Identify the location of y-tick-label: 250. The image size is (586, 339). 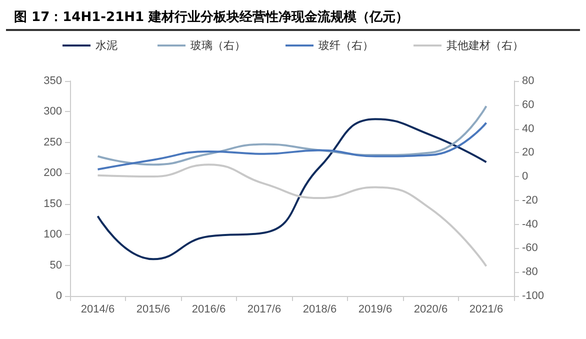
(53, 142).